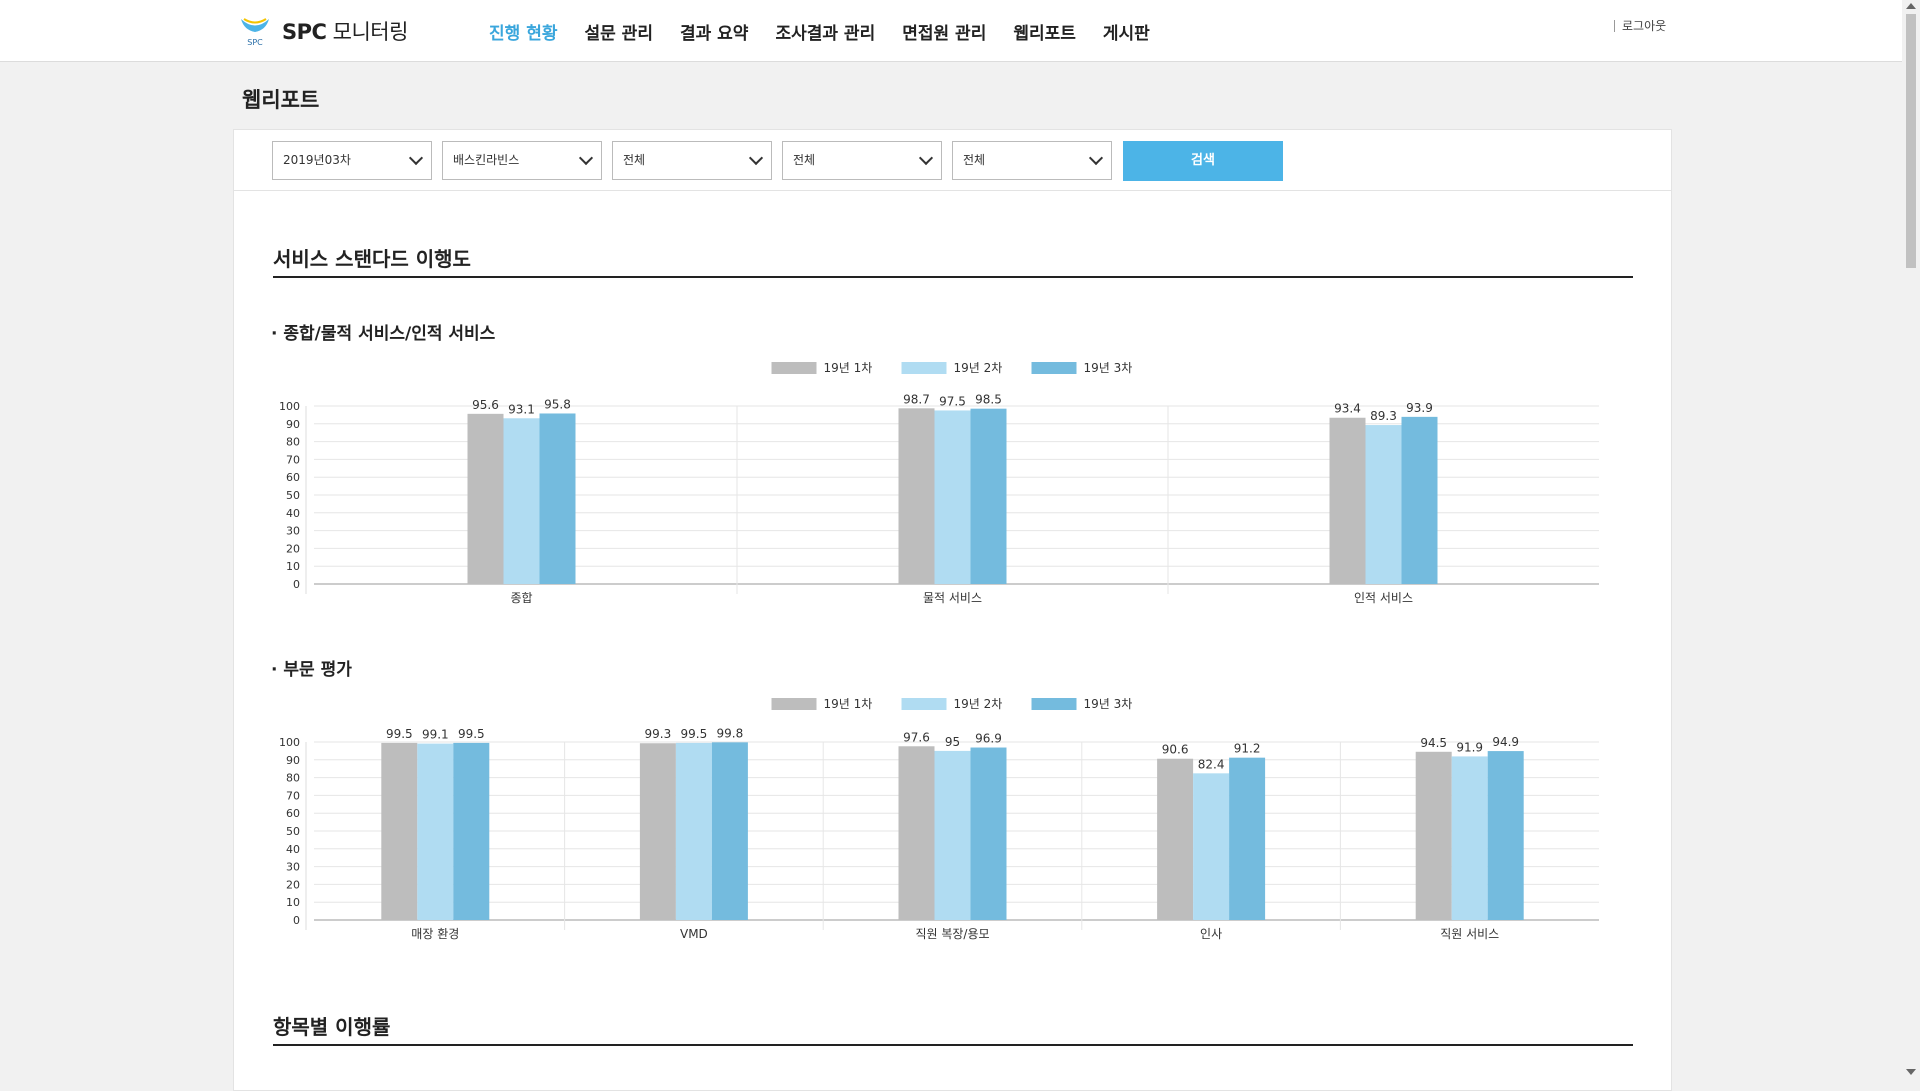  Describe the element at coordinates (974, 160) in the screenshot. I see `filter-select-5-value: 전체` at that location.